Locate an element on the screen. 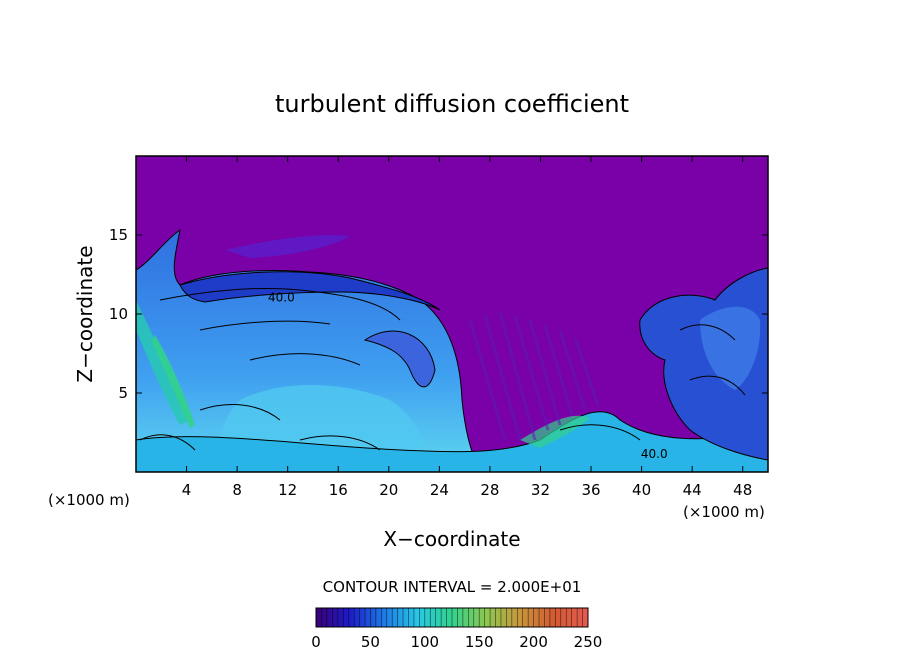  colorbar-tick-label: 0 is located at coordinates (316, 642).